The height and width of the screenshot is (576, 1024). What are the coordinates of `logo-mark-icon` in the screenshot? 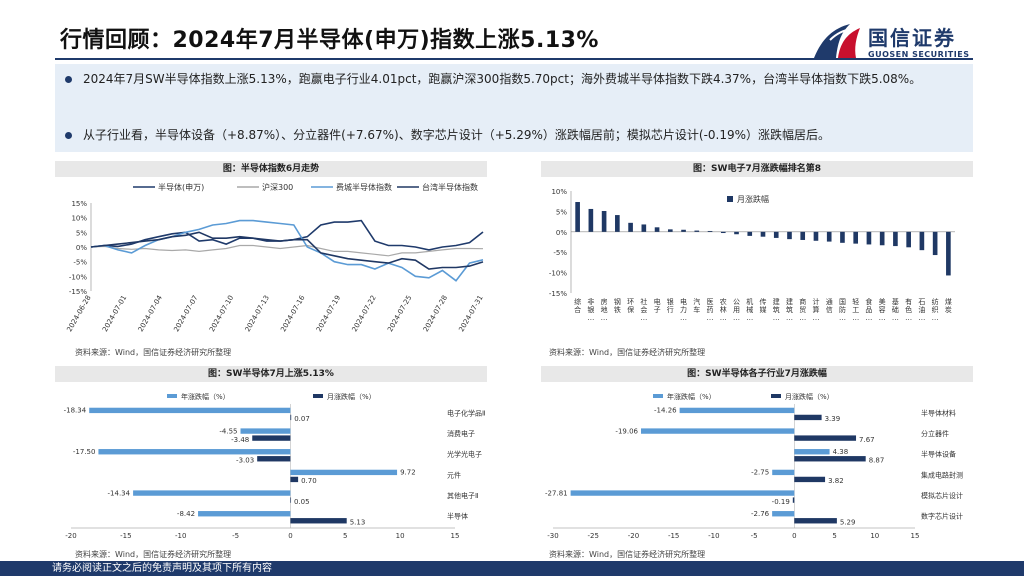 It's located at (837, 41).